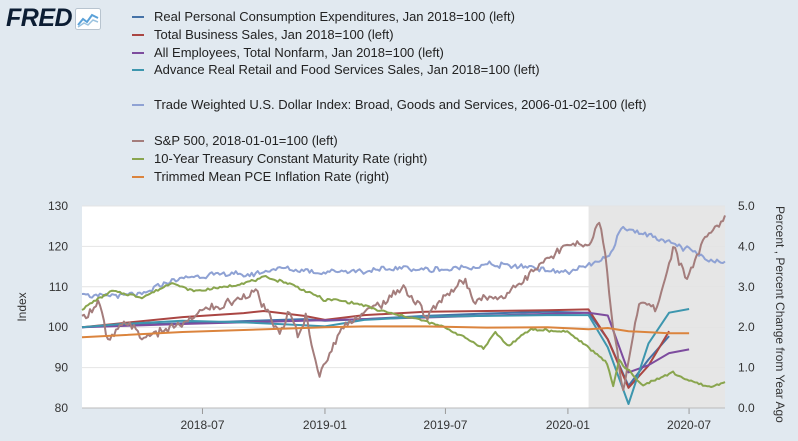 The height and width of the screenshot is (441, 798). What do you see at coordinates (58, 246) in the screenshot?
I see `left-tick-label: 120` at bounding box center [58, 246].